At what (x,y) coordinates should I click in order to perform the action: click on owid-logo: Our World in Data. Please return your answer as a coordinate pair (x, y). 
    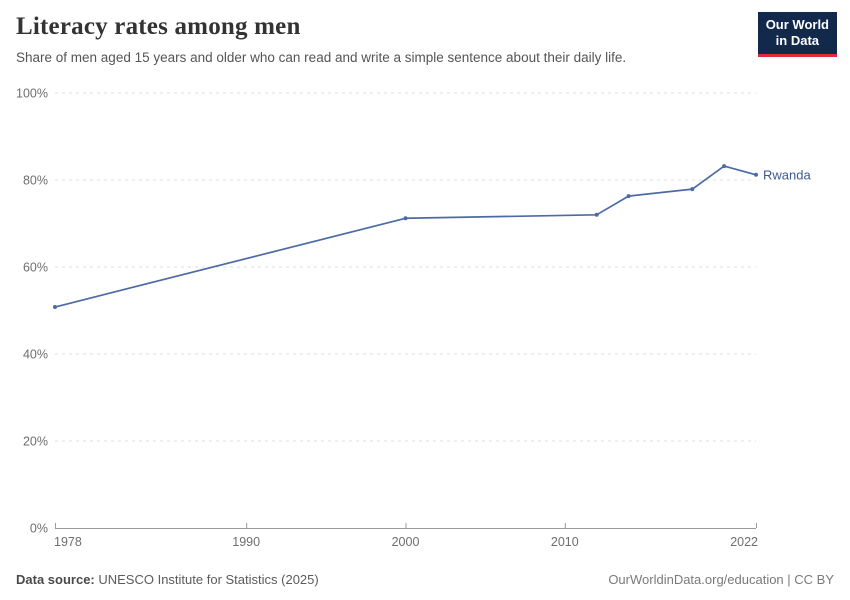
    Looking at the image, I should click on (797, 34).